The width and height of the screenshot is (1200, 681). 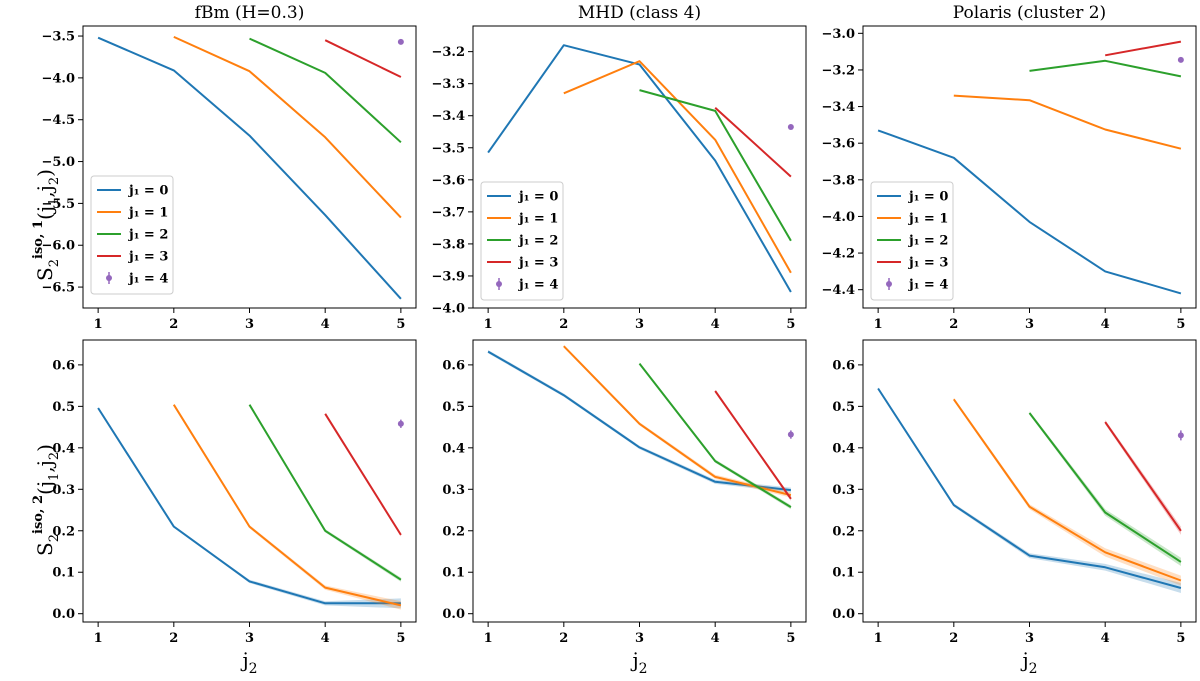 I want to click on y-tick-label: −4.0, so click(x=58, y=78).